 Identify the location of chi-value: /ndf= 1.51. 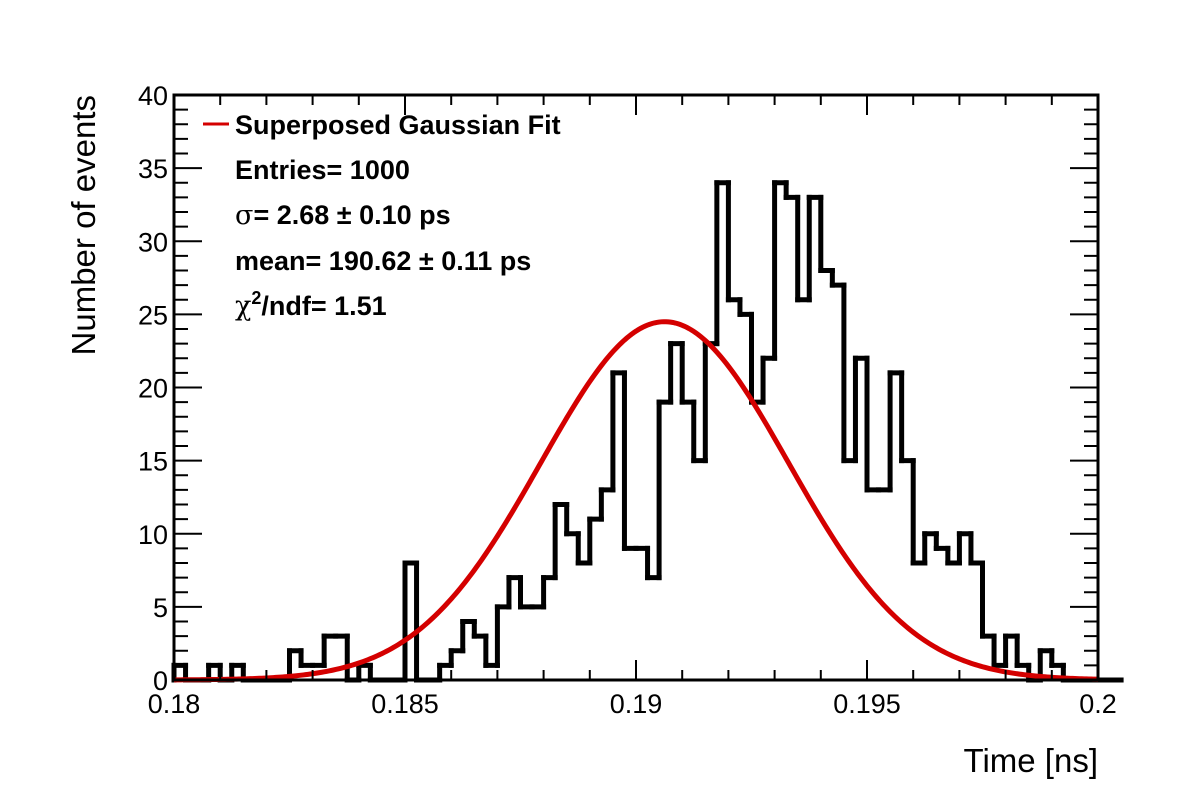
(323, 306).